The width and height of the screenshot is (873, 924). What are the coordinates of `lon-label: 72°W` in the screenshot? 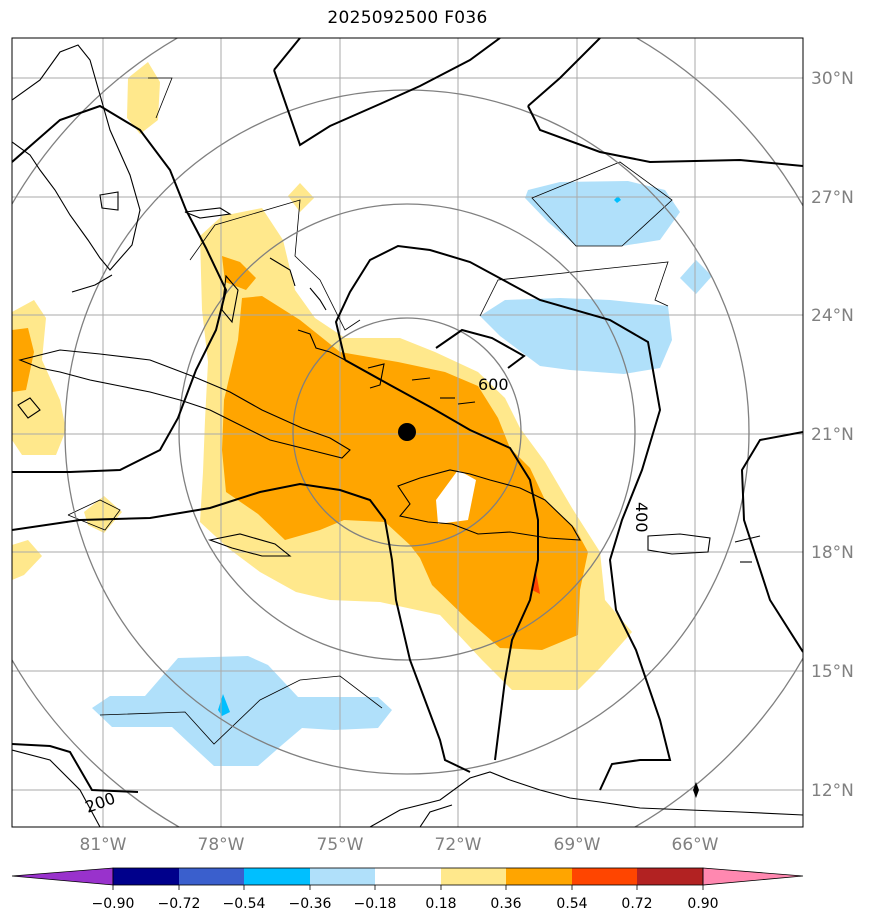 It's located at (458, 845).